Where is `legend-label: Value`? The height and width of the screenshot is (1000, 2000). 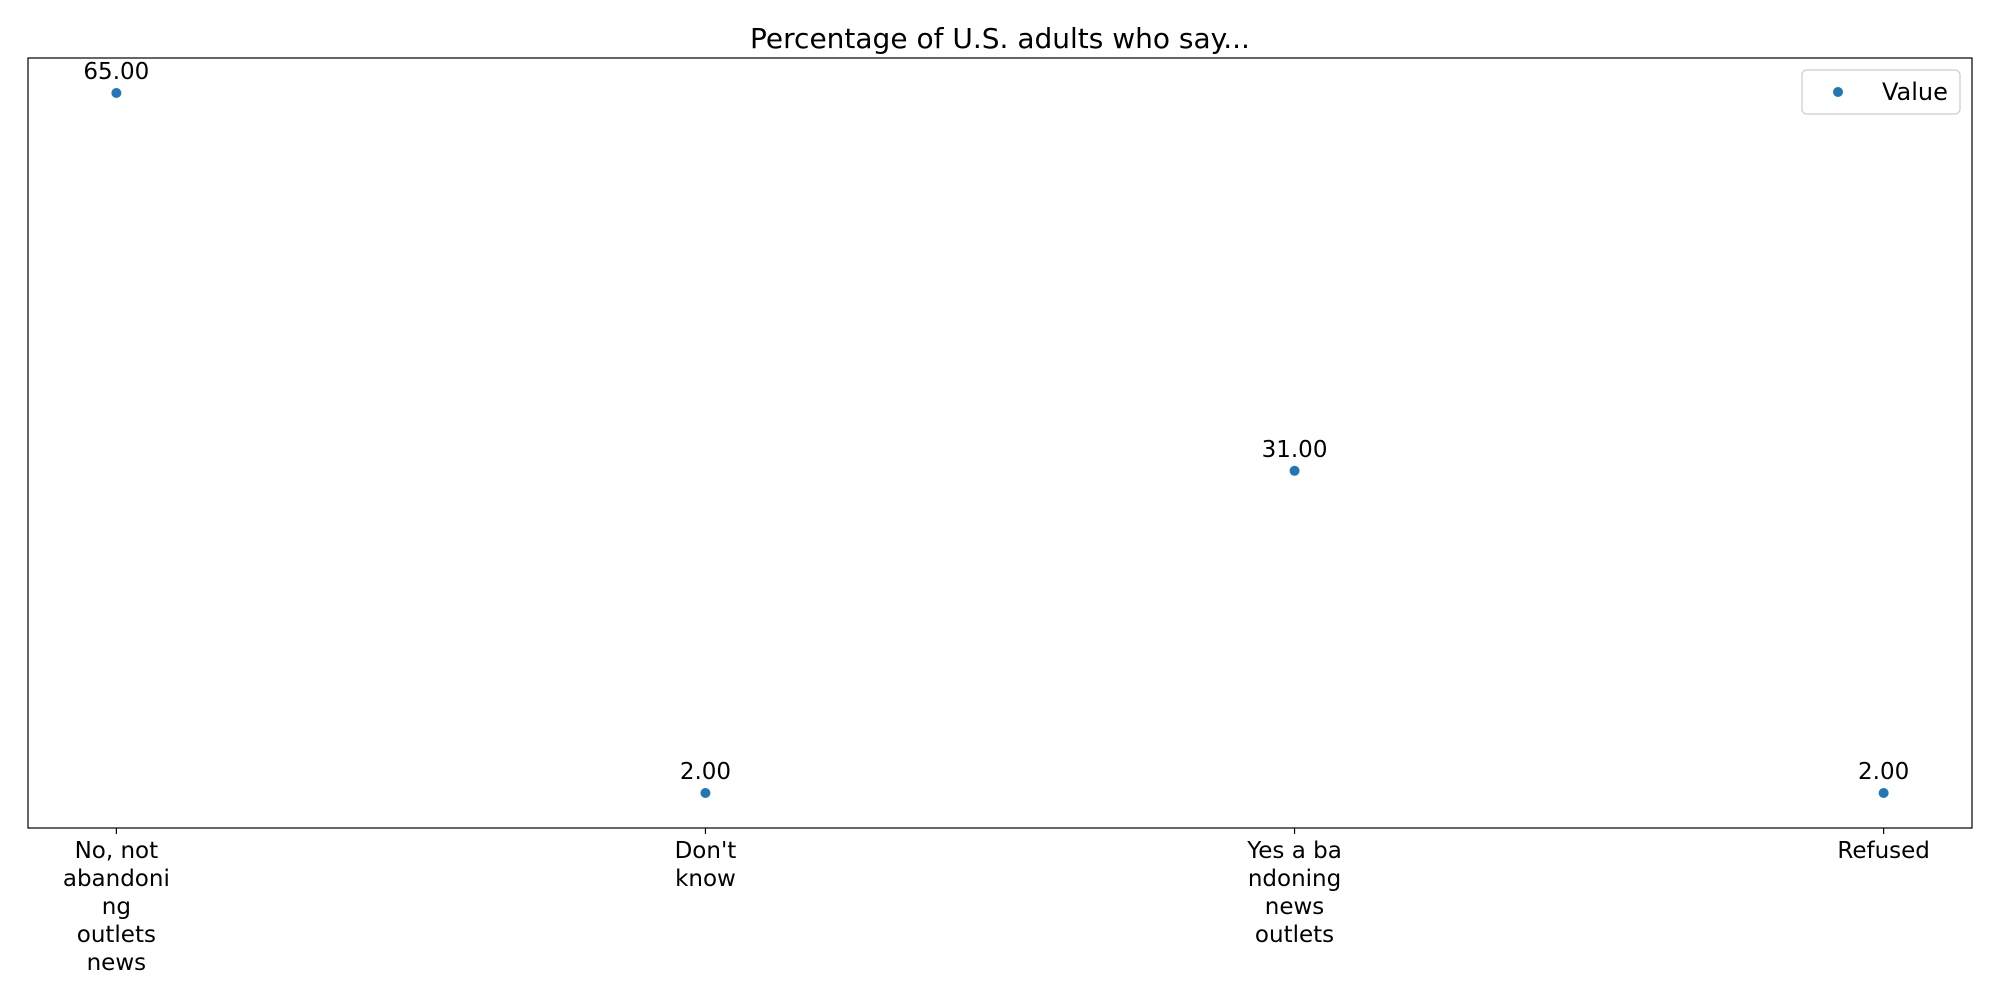
legend-label: Value is located at coordinates (1915, 92).